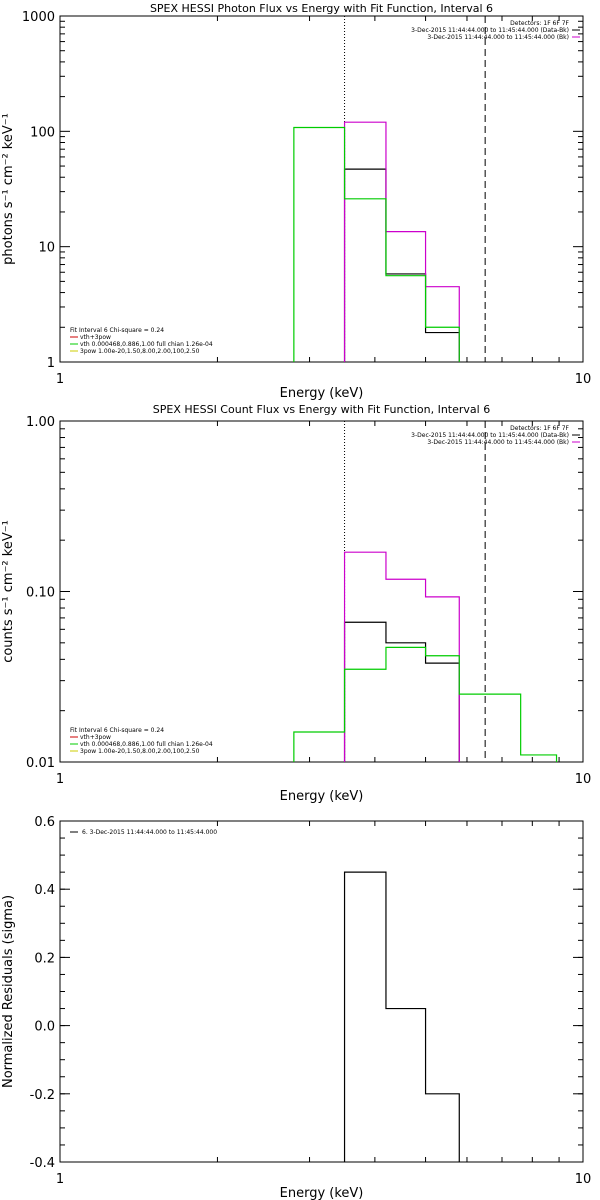  What do you see at coordinates (44, 890) in the screenshot?
I see `y-tick-label: 0.4` at bounding box center [44, 890].